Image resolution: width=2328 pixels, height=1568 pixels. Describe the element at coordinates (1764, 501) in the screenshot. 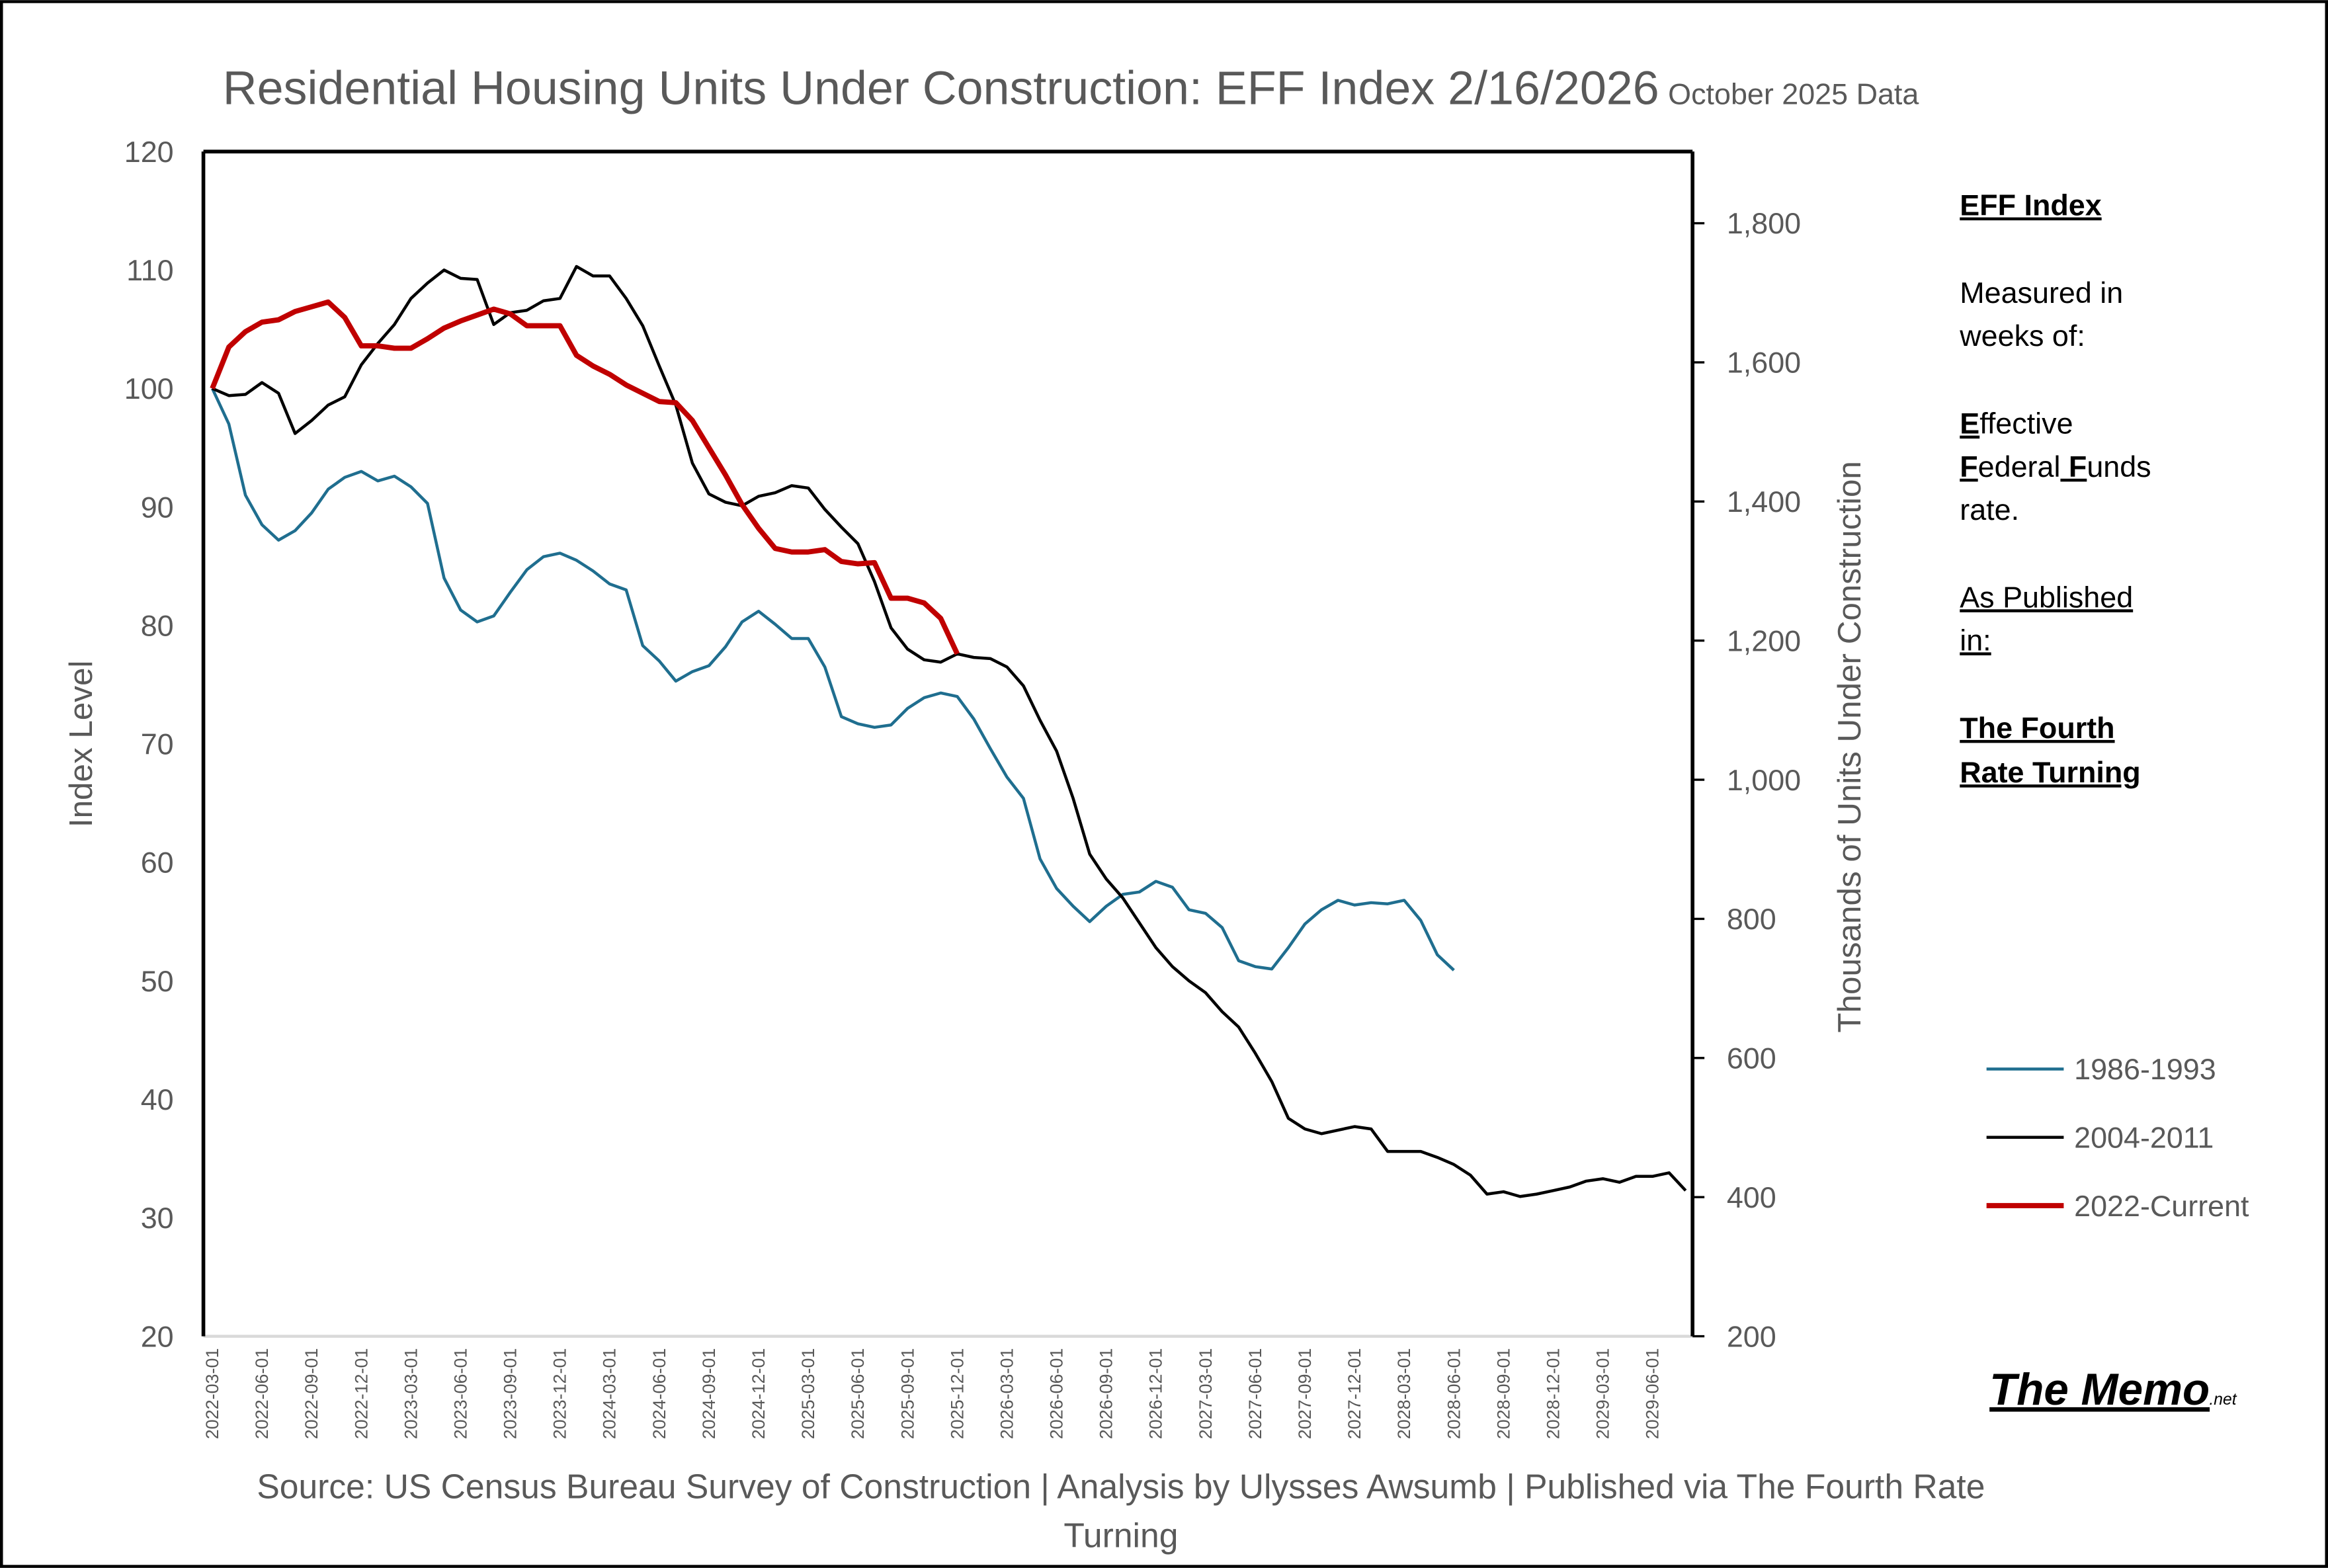

I see `y2-tick-label: 1,400` at that location.